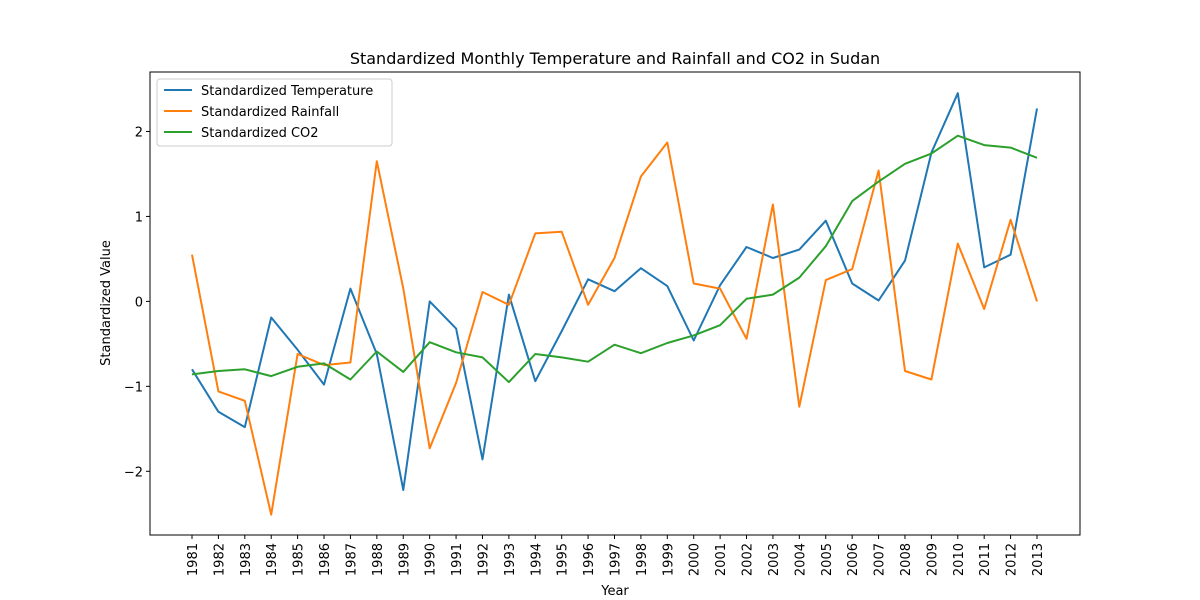 This screenshot has height=600, width=1200. Describe the element at coordinates (748, 559) in the screenshot. I see `x-tick-label: 2002` at that location.